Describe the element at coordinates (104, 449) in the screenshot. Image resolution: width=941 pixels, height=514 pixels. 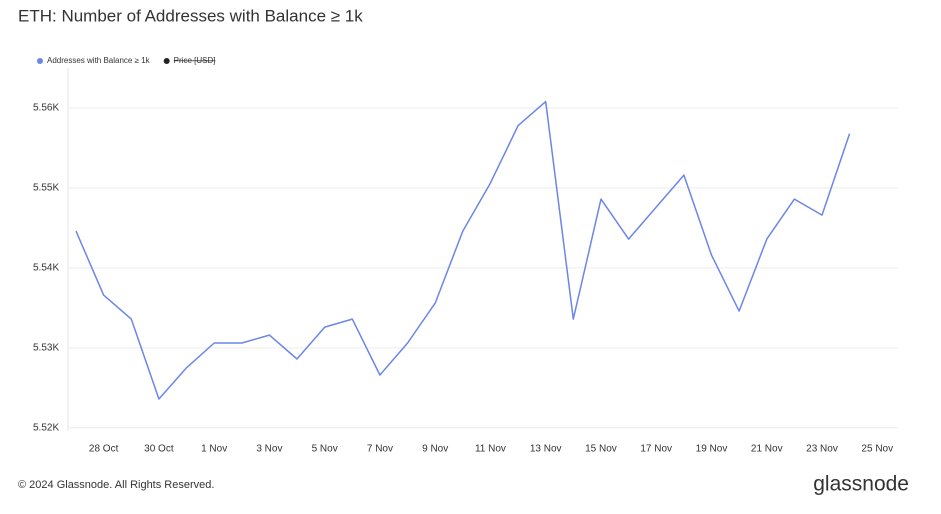
I see `x-tick-label: 28 Oct` at that location.